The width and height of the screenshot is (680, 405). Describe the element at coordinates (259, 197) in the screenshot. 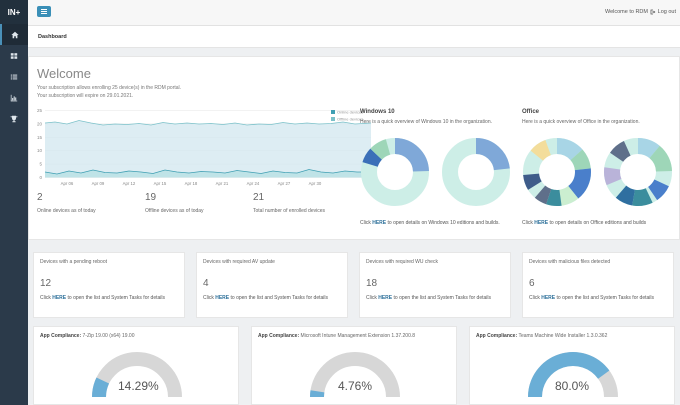

I see `total-devices-count: 21` at that location.